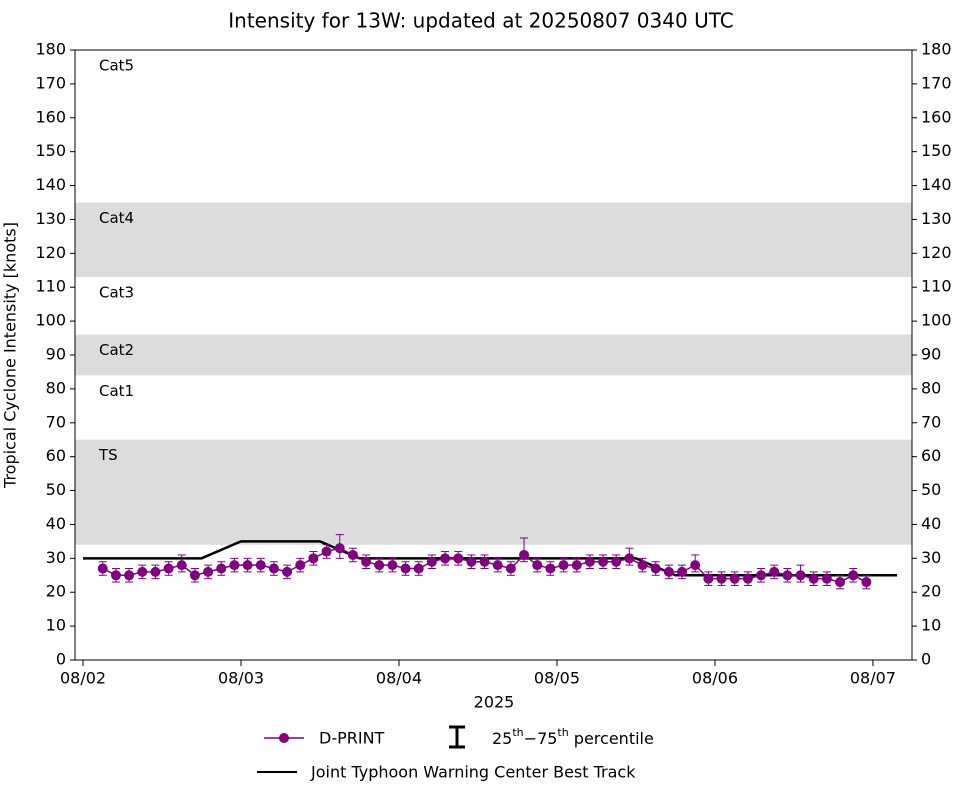  I want to click on y2-tick-label: 150, so click(936, 150).